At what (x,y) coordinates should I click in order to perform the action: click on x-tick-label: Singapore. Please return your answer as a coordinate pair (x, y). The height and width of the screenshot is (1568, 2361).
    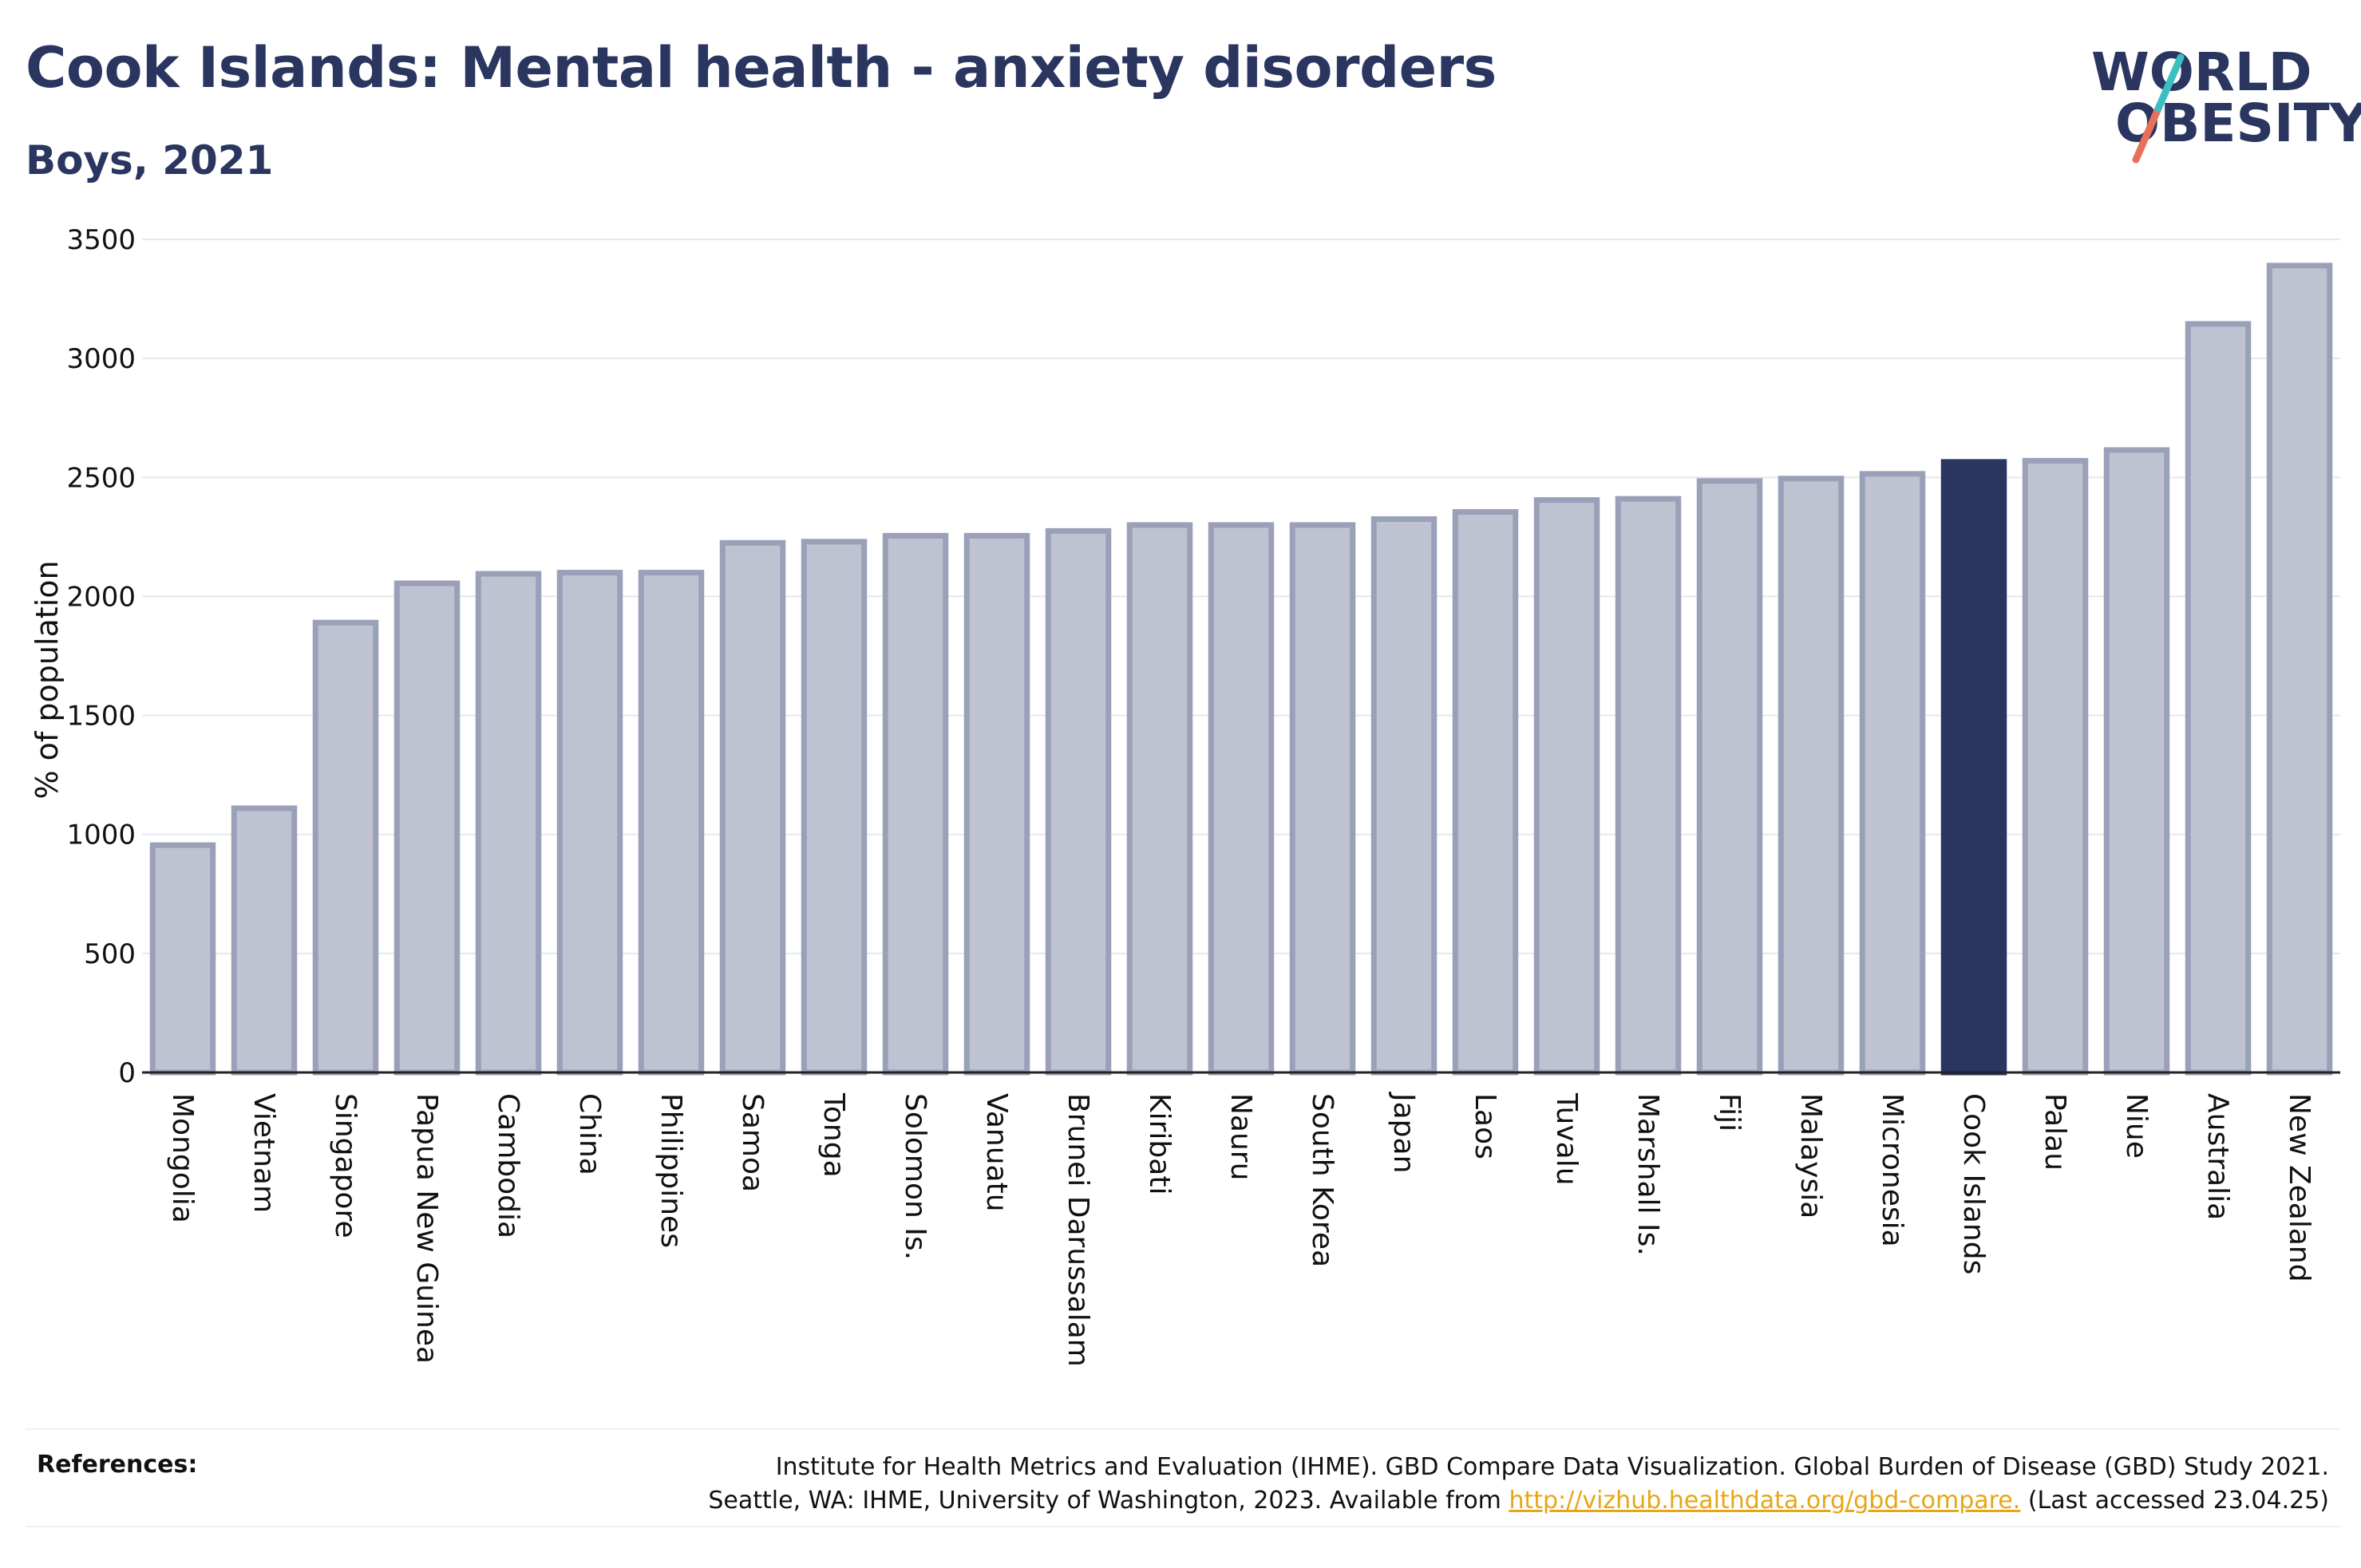
    Looking at the image, I should click on (345, 1165).